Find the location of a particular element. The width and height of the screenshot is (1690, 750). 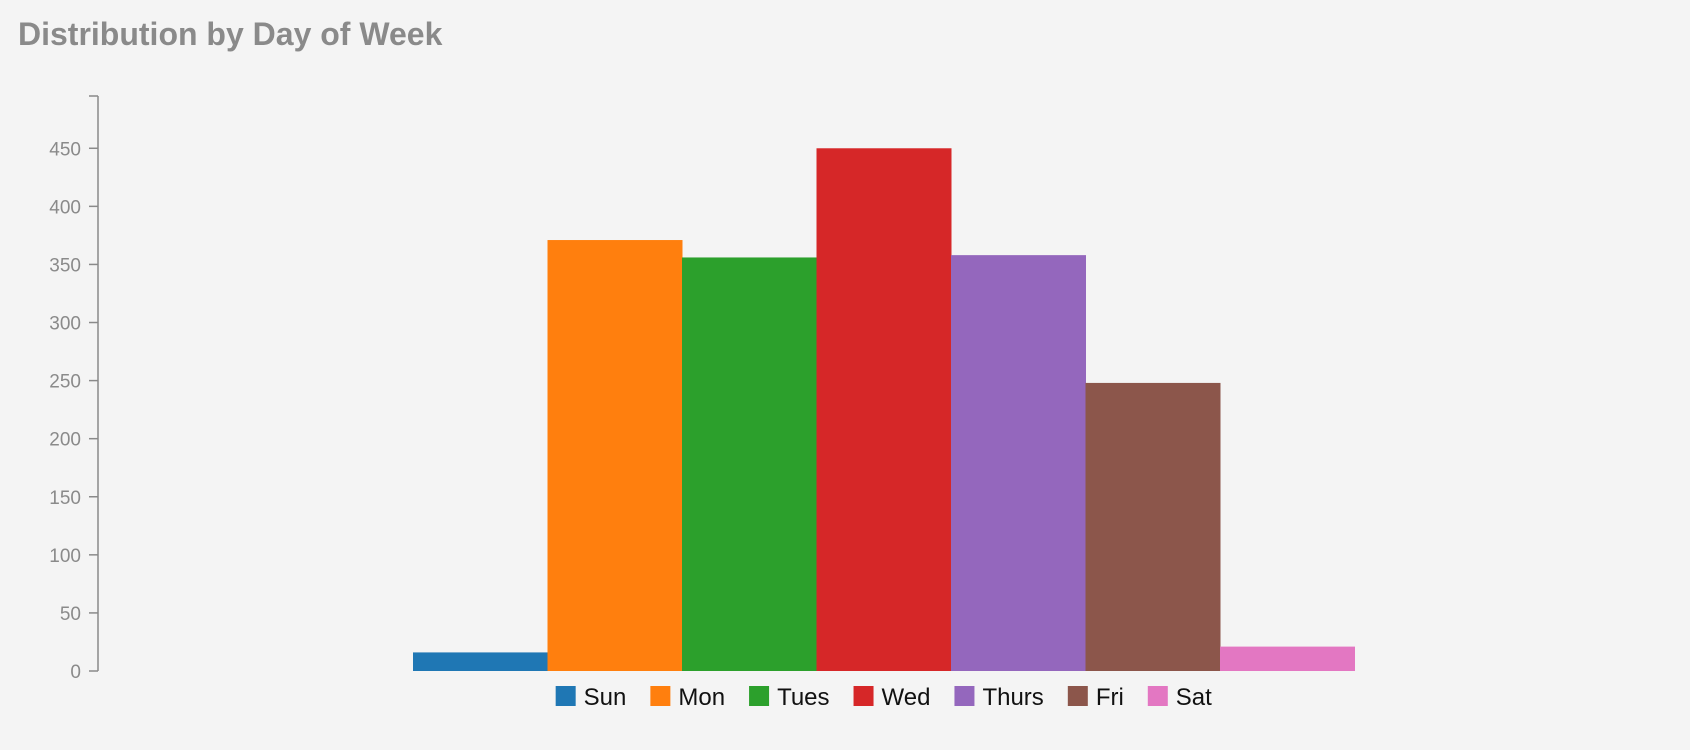

legend-item-sun: Sun is located at coordinates (591, 697).